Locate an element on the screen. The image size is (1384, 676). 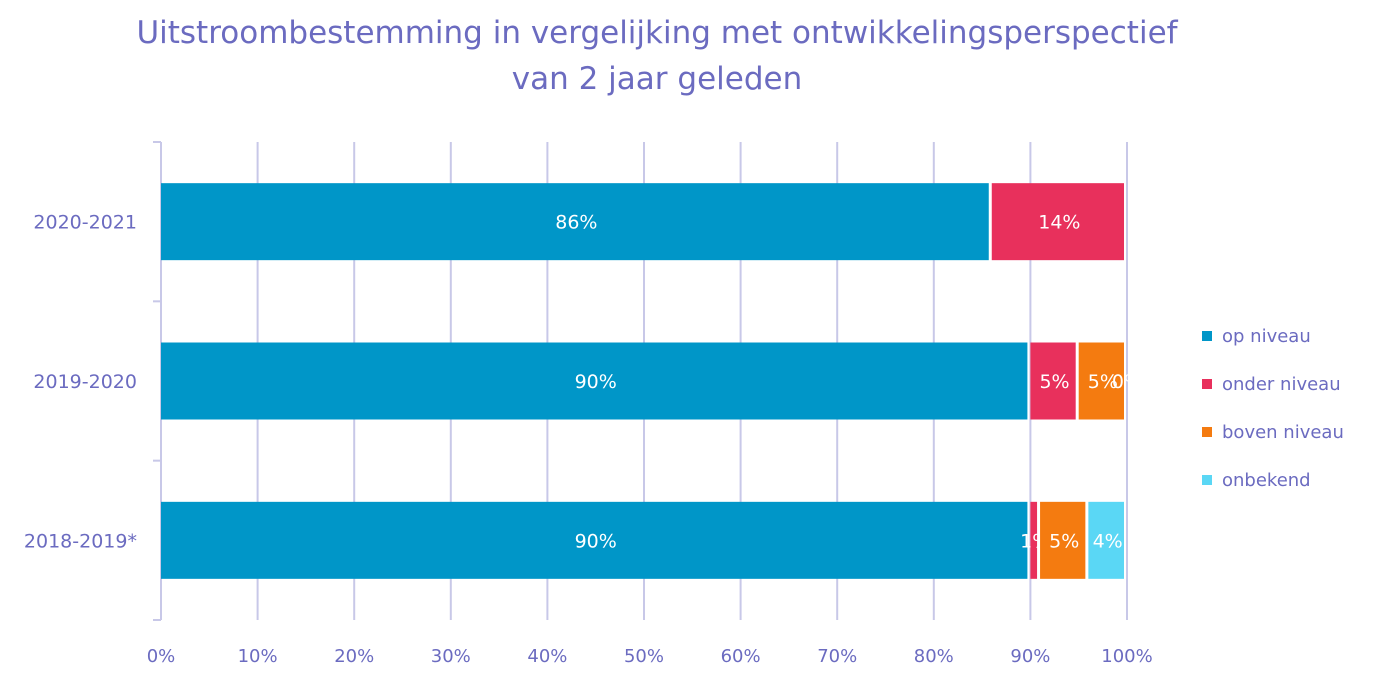
legend-item: boven niveau is located at coordinates (1273, 432).